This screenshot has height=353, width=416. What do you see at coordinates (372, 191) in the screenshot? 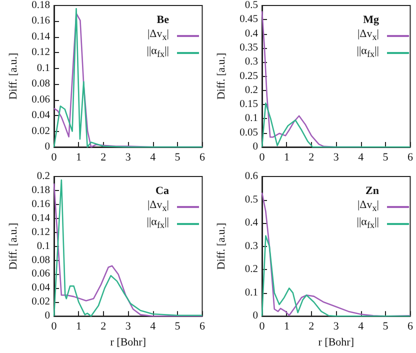
I see `legend-title: Zn` at bounding box center [372, 191].